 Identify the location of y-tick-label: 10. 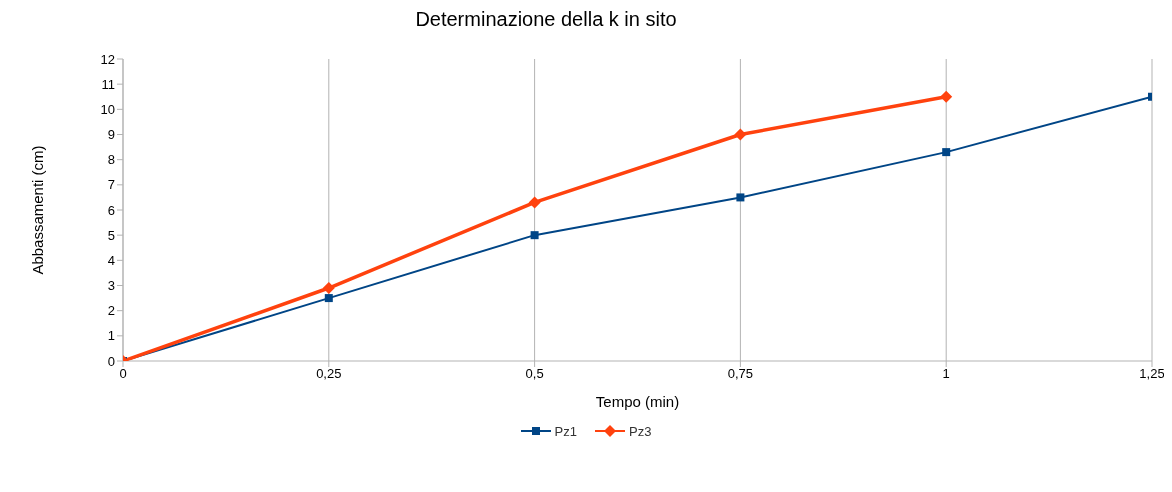
(107, 109).